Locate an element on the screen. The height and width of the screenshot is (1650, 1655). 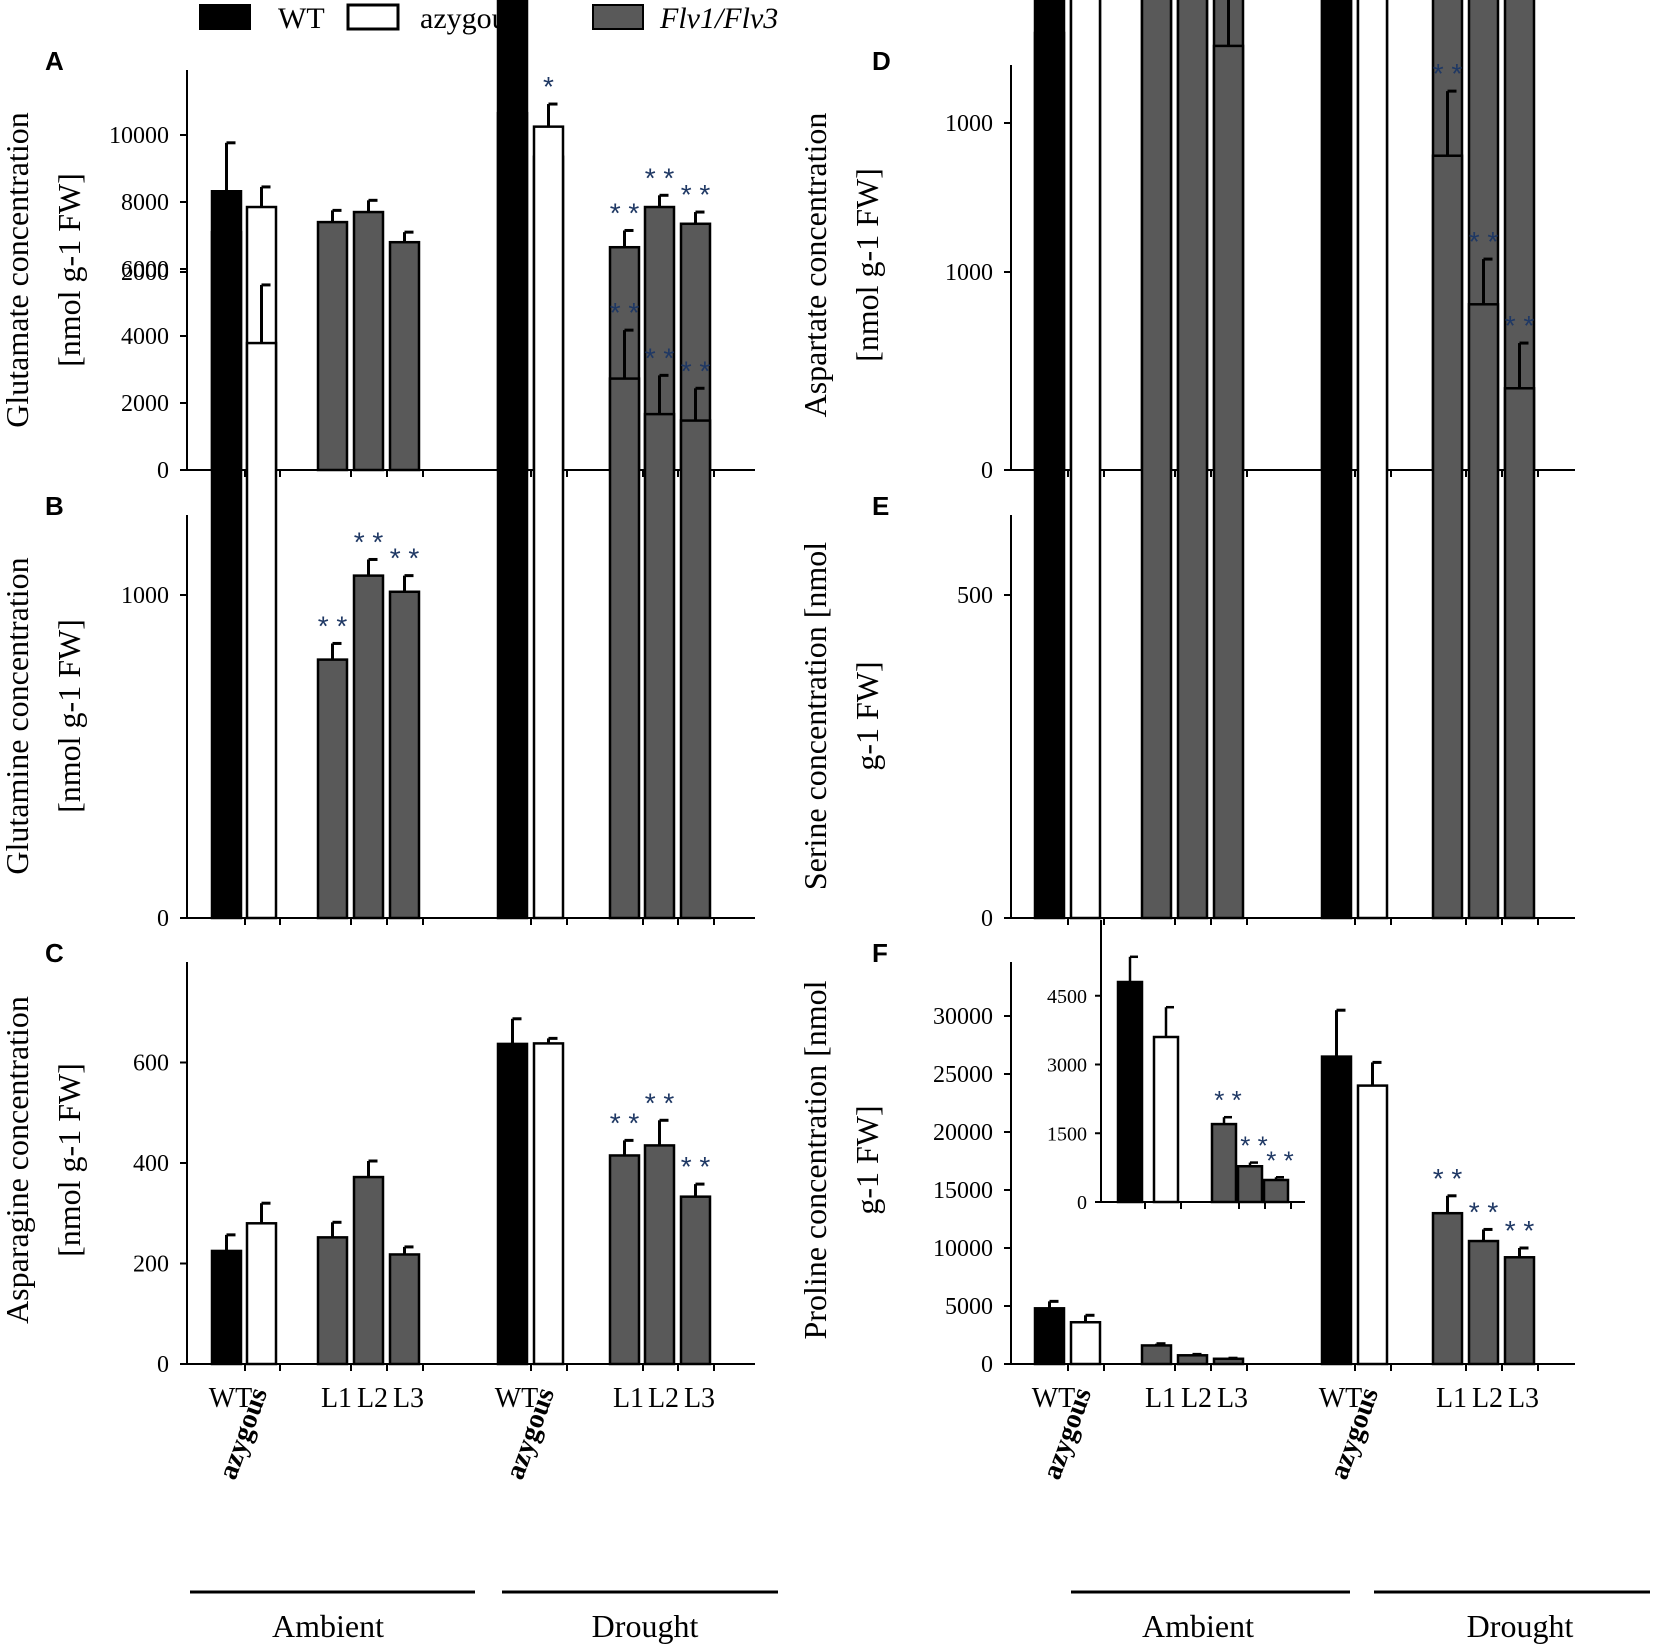
y-label-line: Proline concentration [nmol is located at coordinates (815, 1159).